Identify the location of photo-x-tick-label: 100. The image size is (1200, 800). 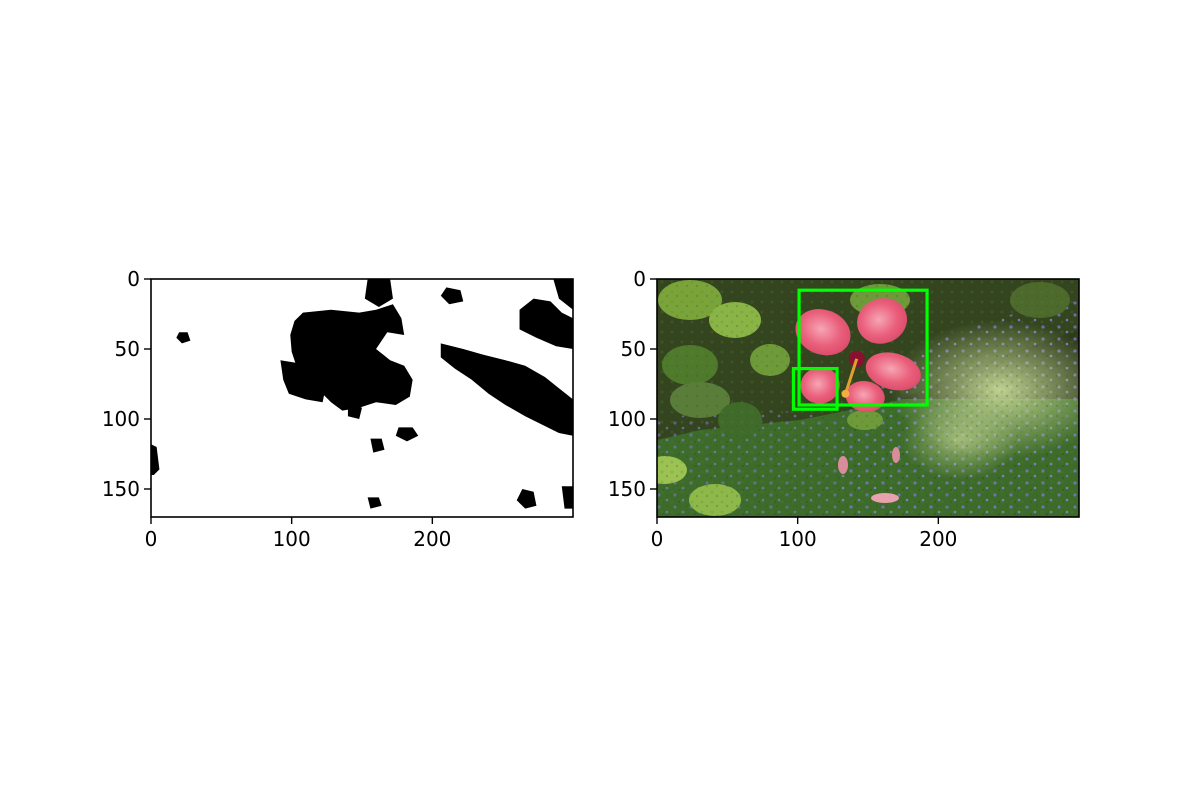
(798, 539).